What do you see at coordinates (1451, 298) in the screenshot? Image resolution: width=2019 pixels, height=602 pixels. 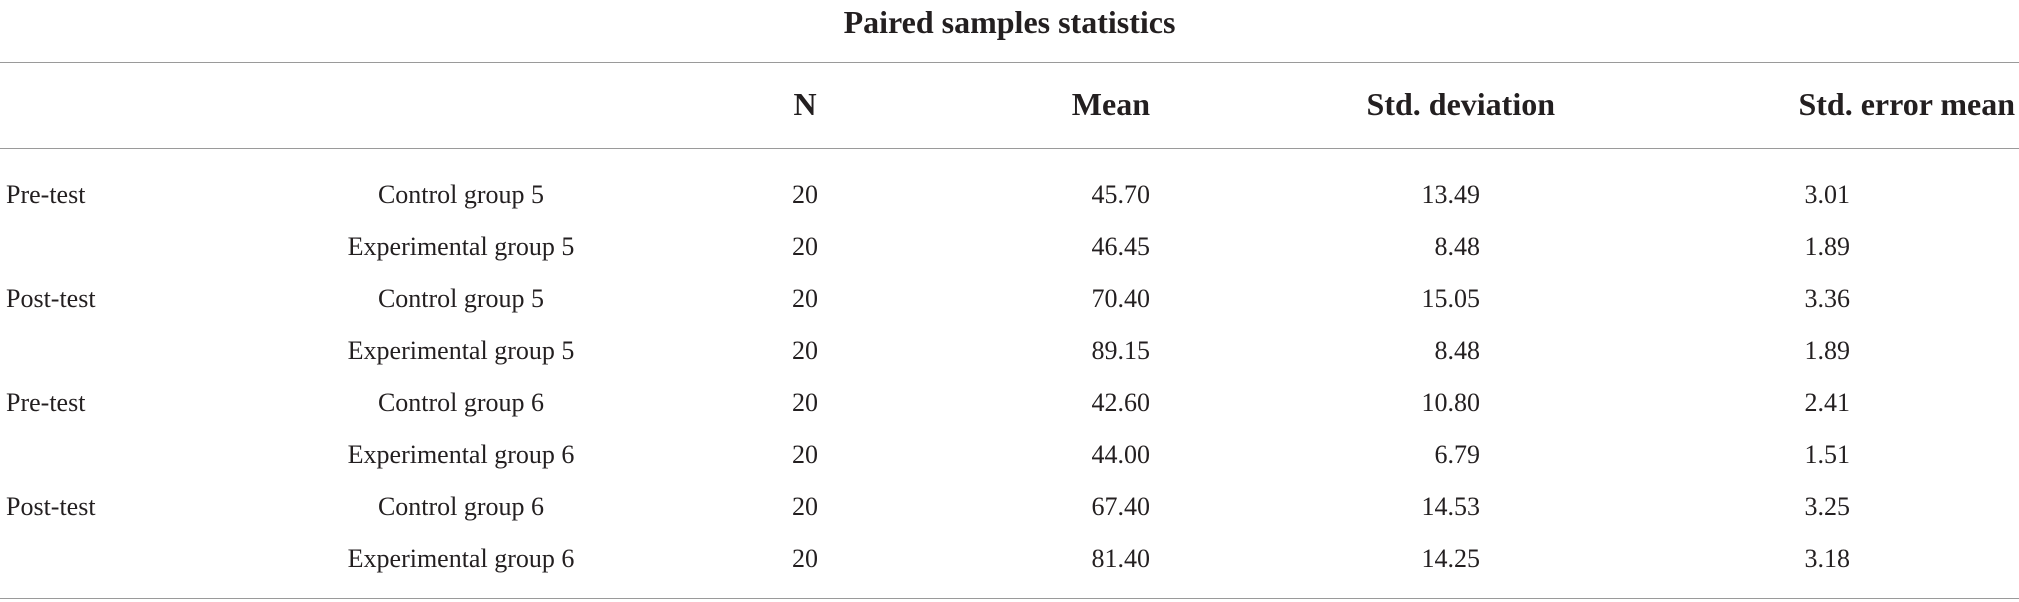 I see `row-std-deviation: 15.05` at bounding box center [1451, 298].